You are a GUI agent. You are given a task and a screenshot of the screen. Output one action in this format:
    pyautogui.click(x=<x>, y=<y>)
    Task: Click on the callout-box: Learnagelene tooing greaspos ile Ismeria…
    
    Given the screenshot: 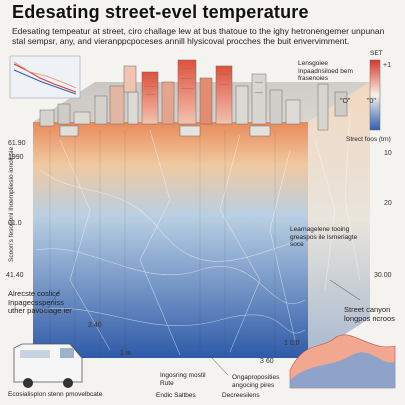 What is the action you would take?
    pyautogui.click(x=324, y=237)
    